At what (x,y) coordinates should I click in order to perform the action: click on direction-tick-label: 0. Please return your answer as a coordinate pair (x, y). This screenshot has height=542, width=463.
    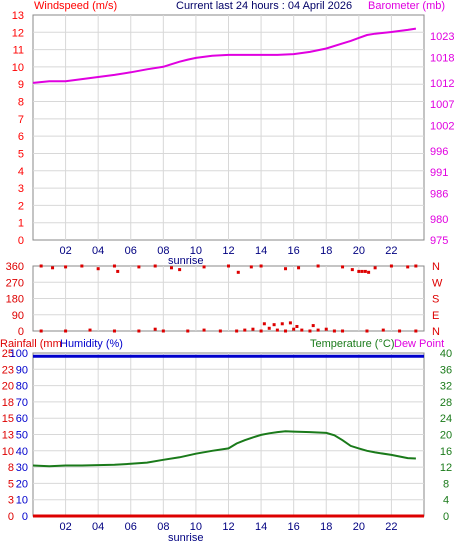
    Looking at the image, I should click on (21, 332).